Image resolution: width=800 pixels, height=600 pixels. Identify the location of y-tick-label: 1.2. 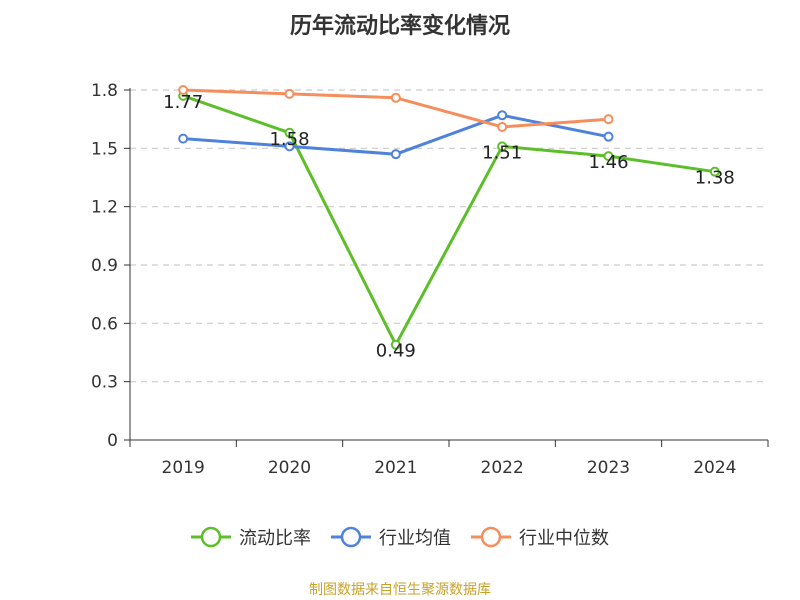
(104, 208).